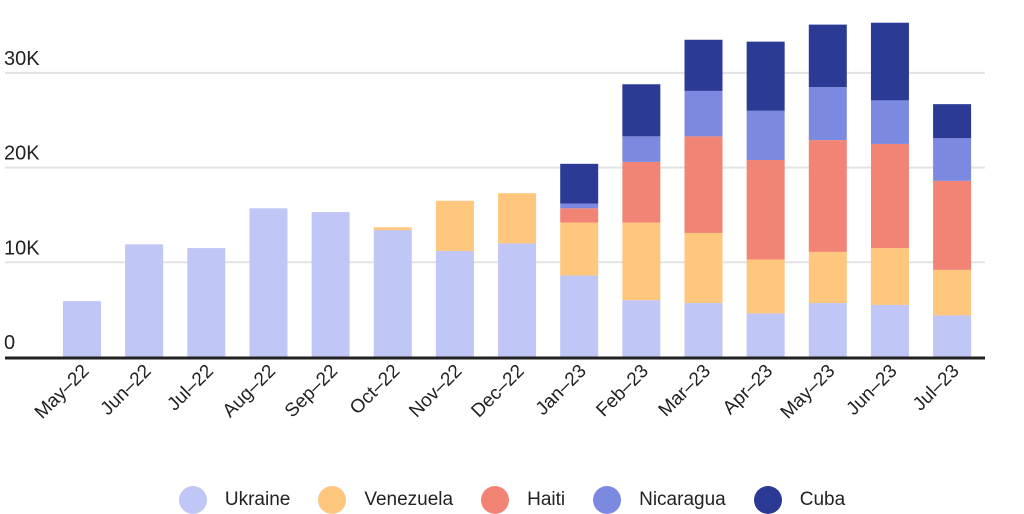 The height and width of the screenshot is (514, 1024). I want to click on legend-label: Cuba, so click(822, 499).